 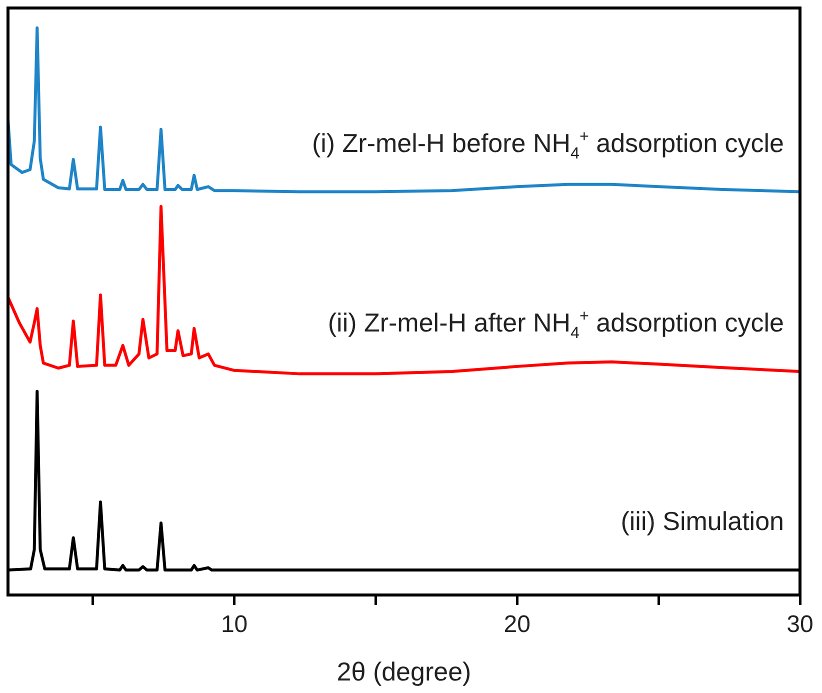 What do you see at coordinates (702, 521) in the screenshot?
I see `series-label: (iii) Simulation` at bounding box center [702, 521].